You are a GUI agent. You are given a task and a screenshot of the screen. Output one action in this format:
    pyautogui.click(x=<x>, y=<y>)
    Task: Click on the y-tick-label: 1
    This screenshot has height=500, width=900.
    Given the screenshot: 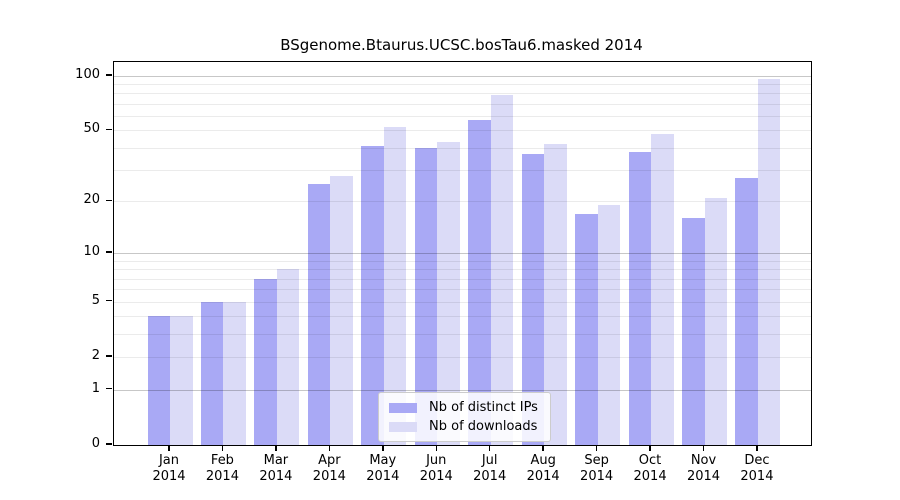 What is the action you would take?
    pyautogui.click(x=95, y=388)
    